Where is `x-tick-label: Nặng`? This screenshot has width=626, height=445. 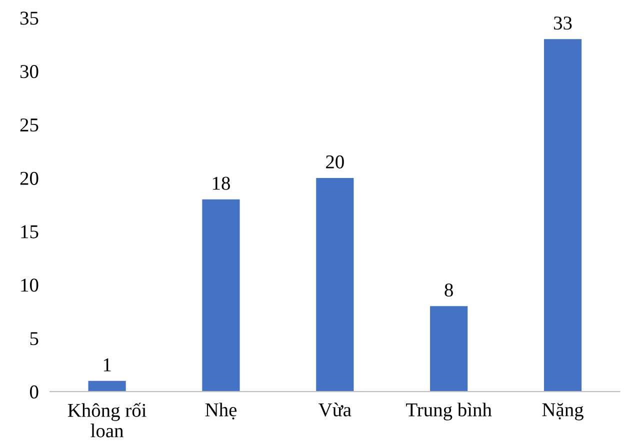
x-tick-label: Nặng is located at coordinates (563, 411).